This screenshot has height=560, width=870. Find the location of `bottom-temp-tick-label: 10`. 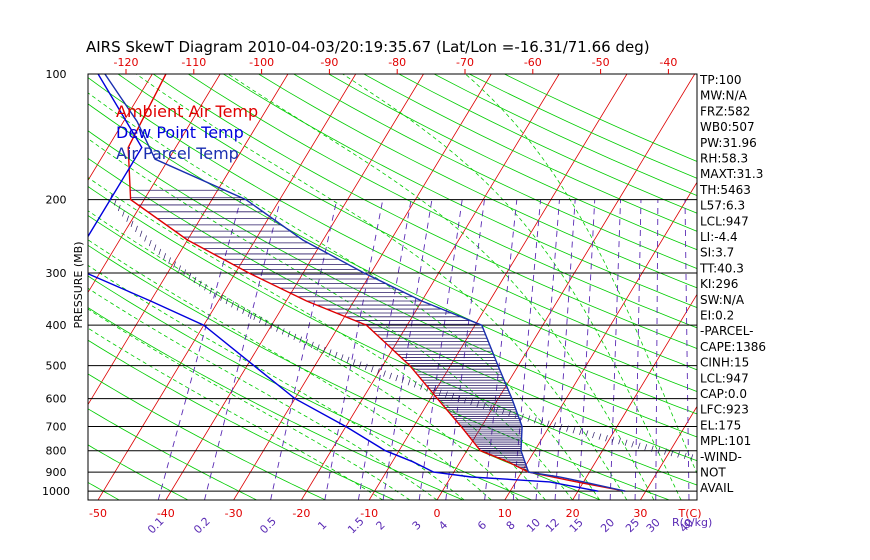

bottom-temp-tick-label: 10 is located at coordinates (505, 513).